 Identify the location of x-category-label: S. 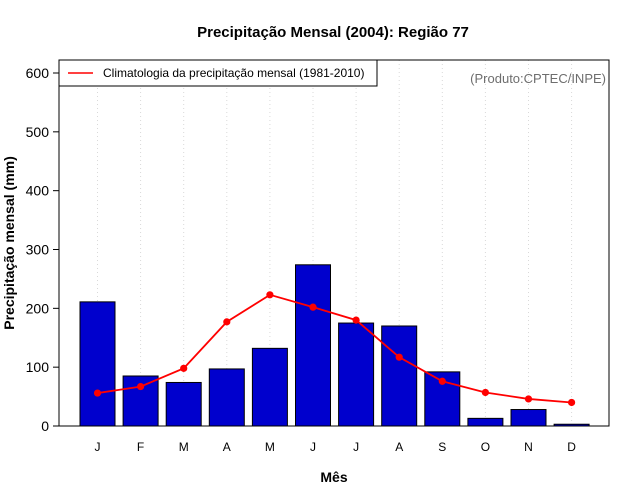
(442, 447).